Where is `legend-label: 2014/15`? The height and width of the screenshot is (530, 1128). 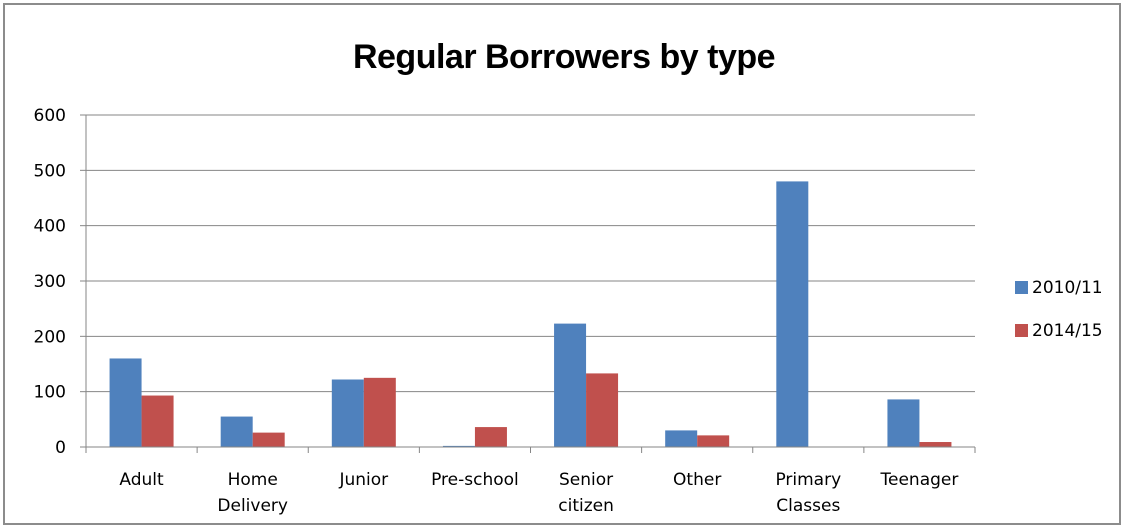
legend-label: 2014/15 is located at coordinates (1067, 331).